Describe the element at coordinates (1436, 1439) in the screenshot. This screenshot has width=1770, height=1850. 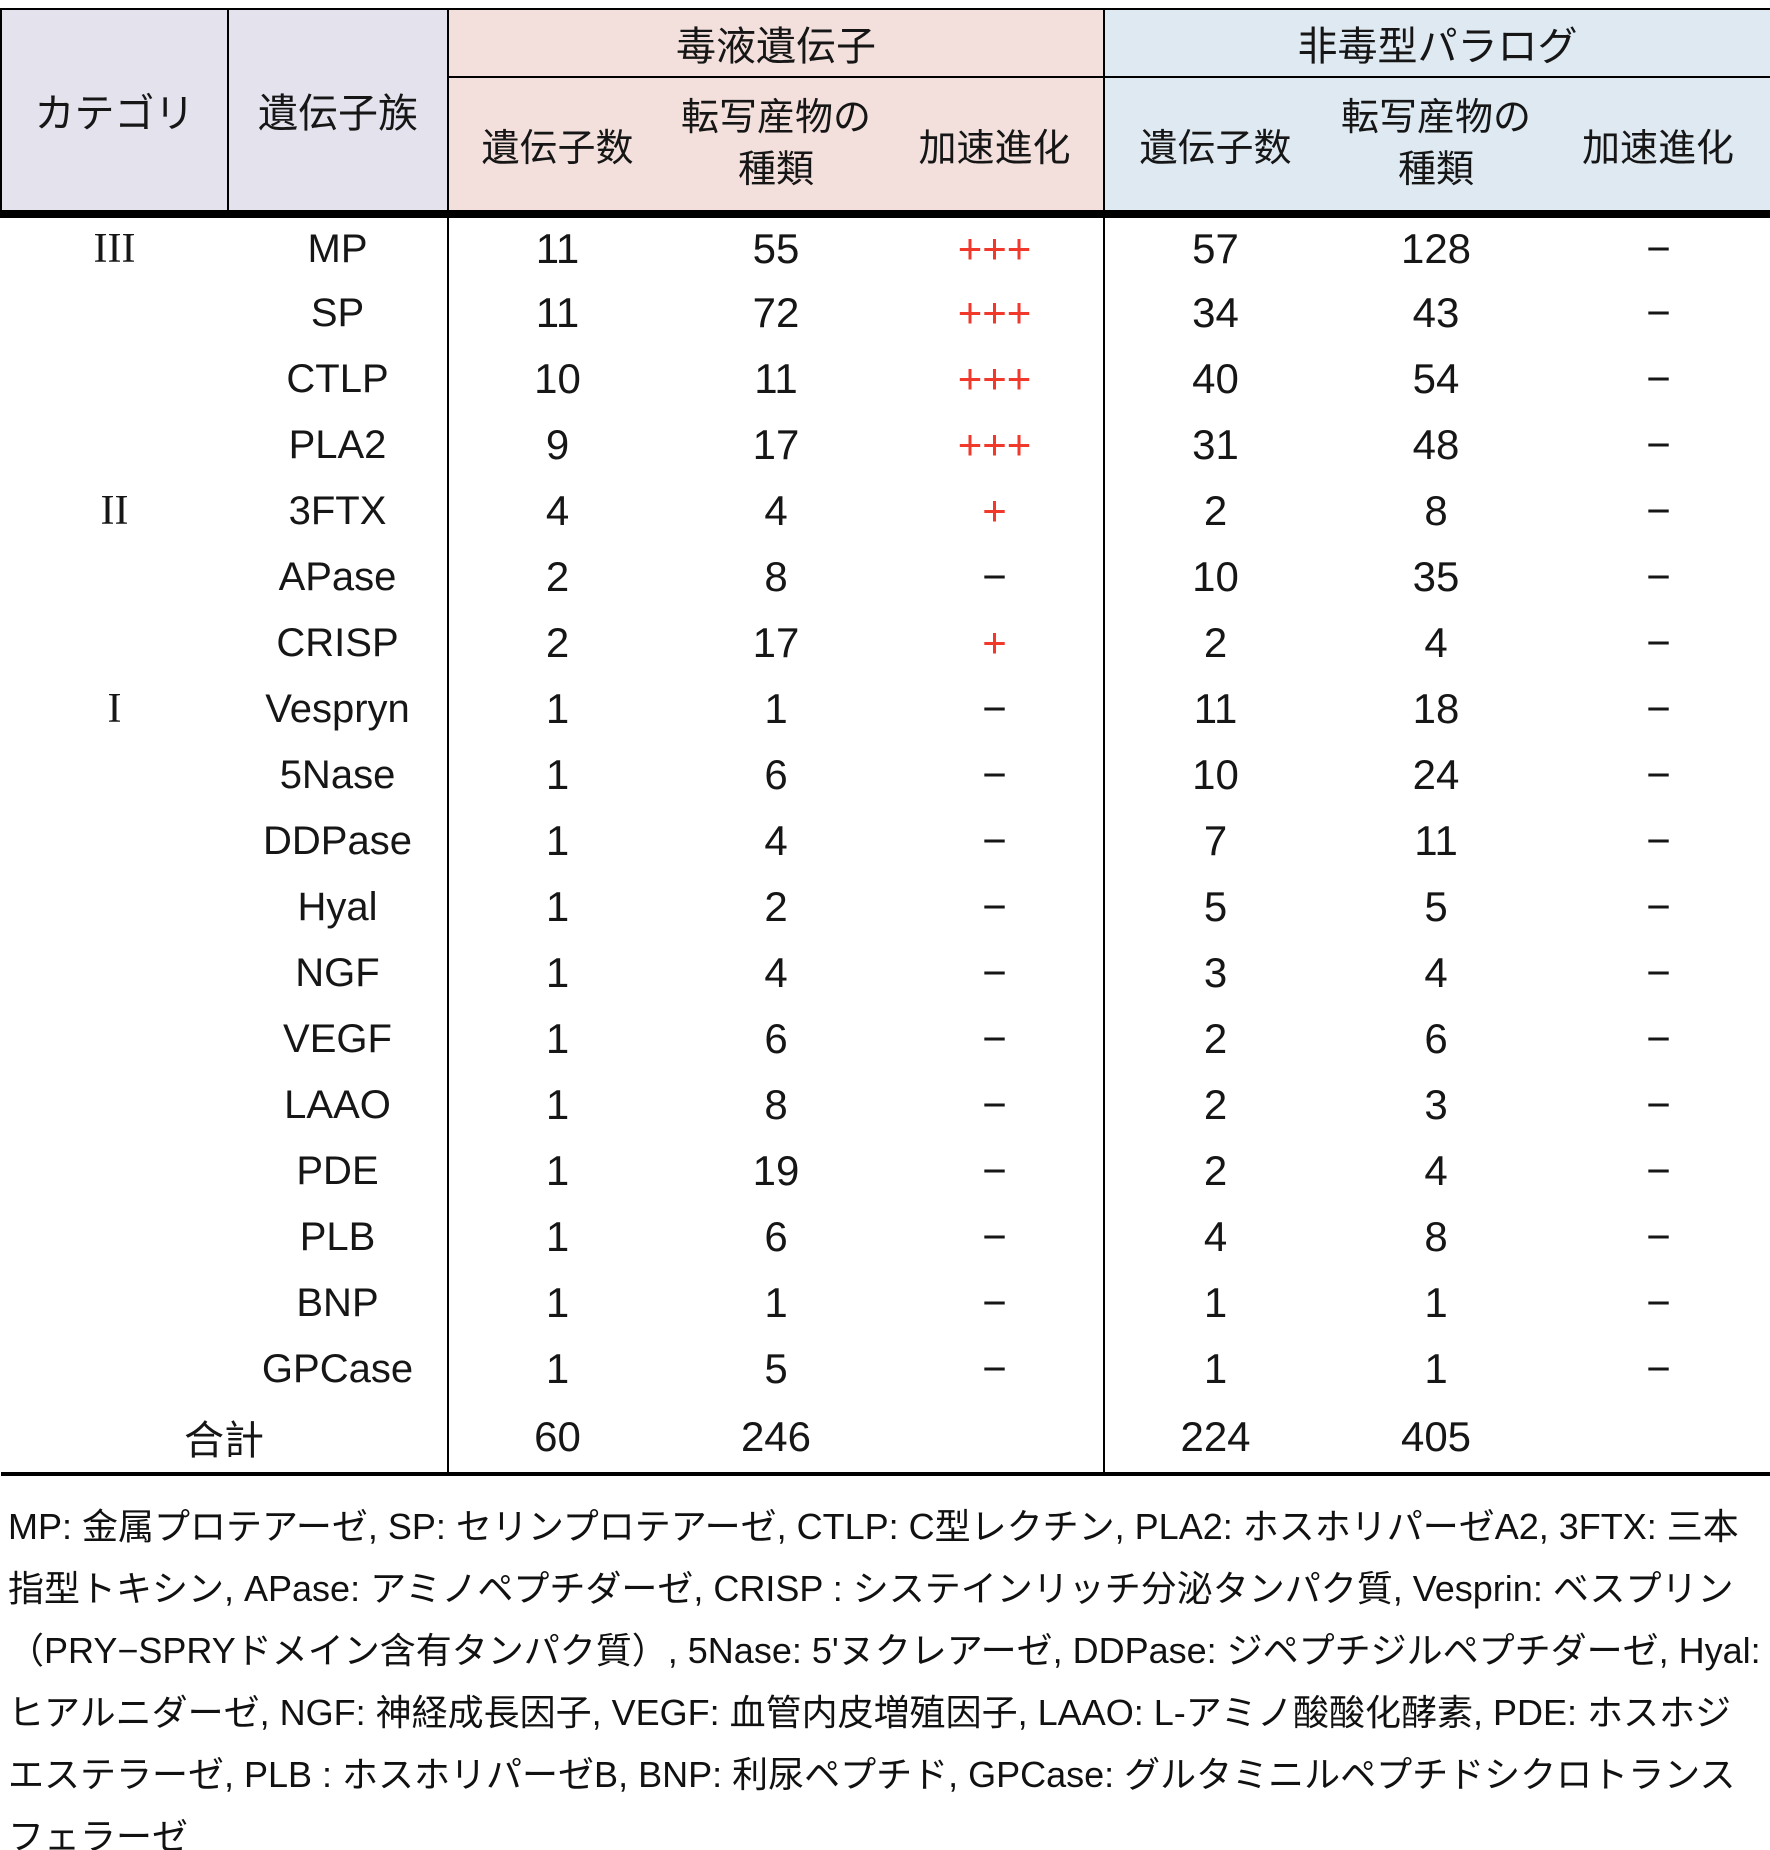
I see `total-paralog-transcripts-cell: 405` at that location.